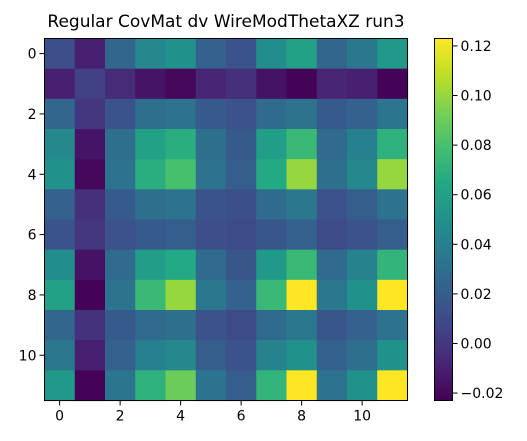 This screenshot has width=527, height=441. Describe the element at coordinates (32, 55) in the screenshot. I see `y-tick-label: 0` at that location.